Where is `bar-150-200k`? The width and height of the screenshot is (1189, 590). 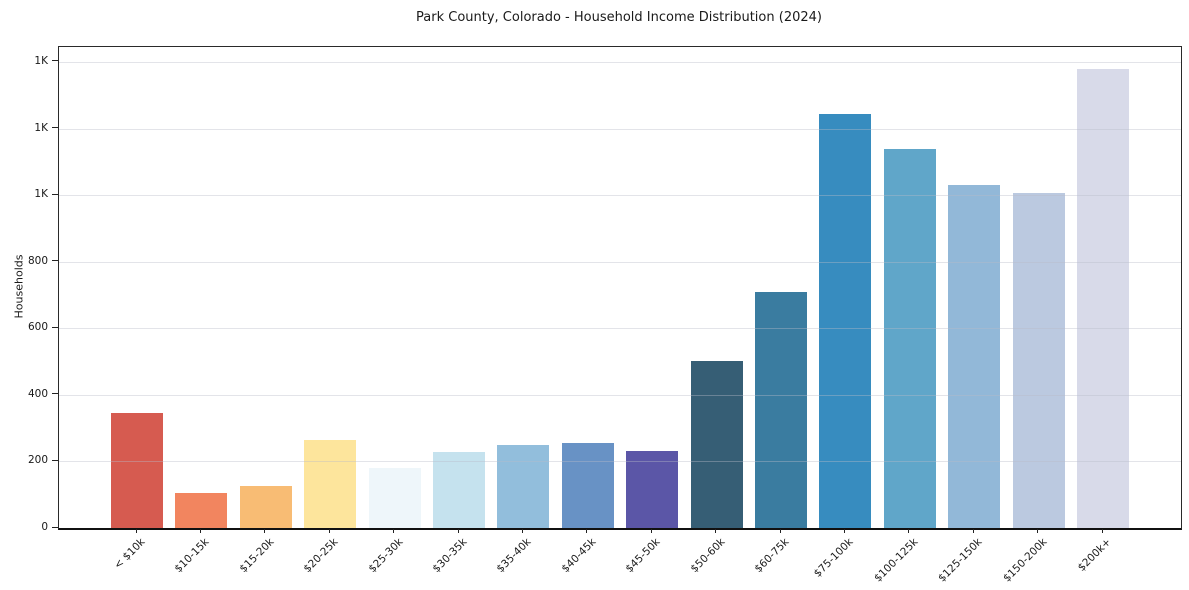 bar-150-200k is located at coordinates (1038, 360).